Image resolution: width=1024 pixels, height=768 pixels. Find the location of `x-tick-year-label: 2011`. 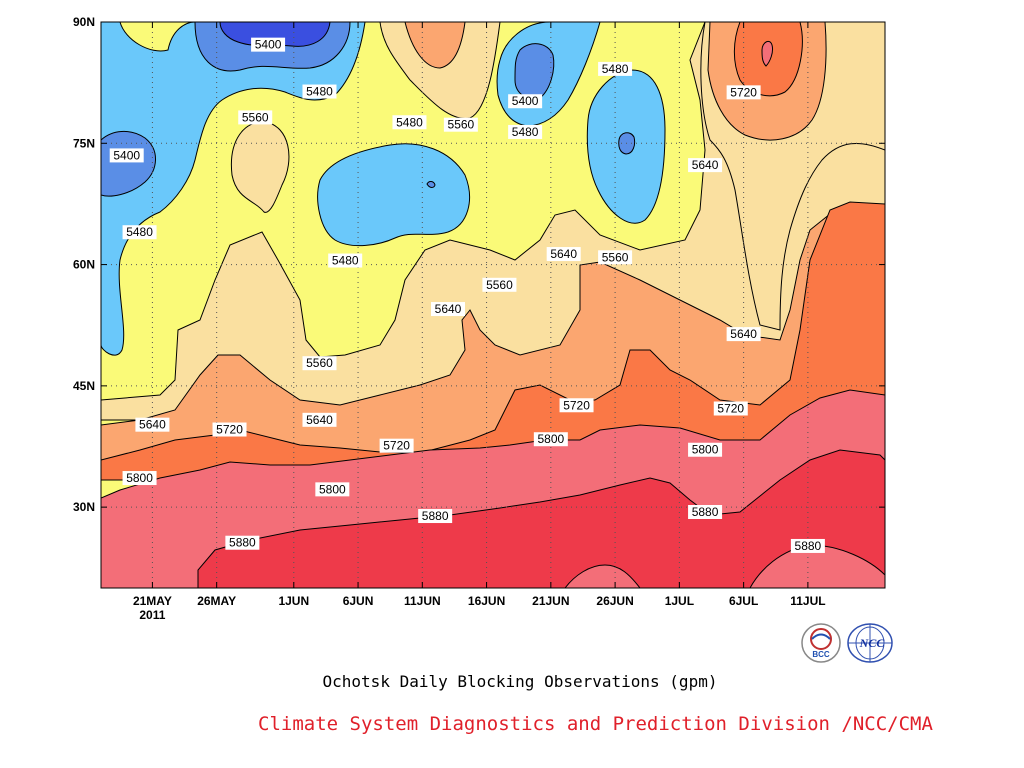

x-tick-year-label: 2011 is located at coordinates (152, 615).